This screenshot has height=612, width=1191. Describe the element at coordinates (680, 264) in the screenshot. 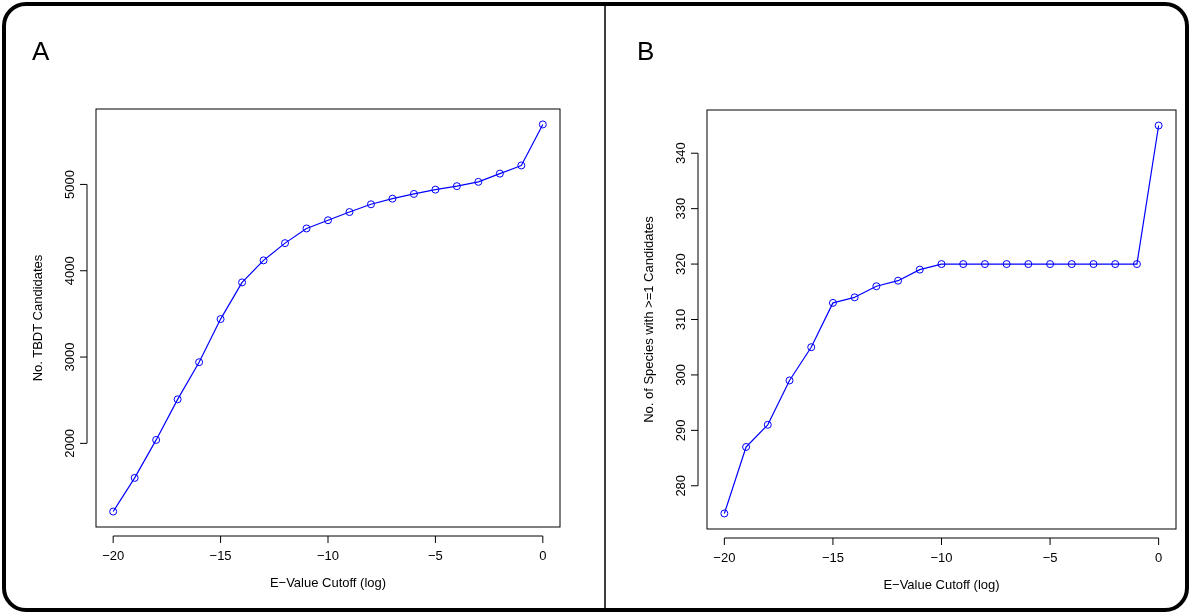

I see `y-tick-label: 320` at that location.